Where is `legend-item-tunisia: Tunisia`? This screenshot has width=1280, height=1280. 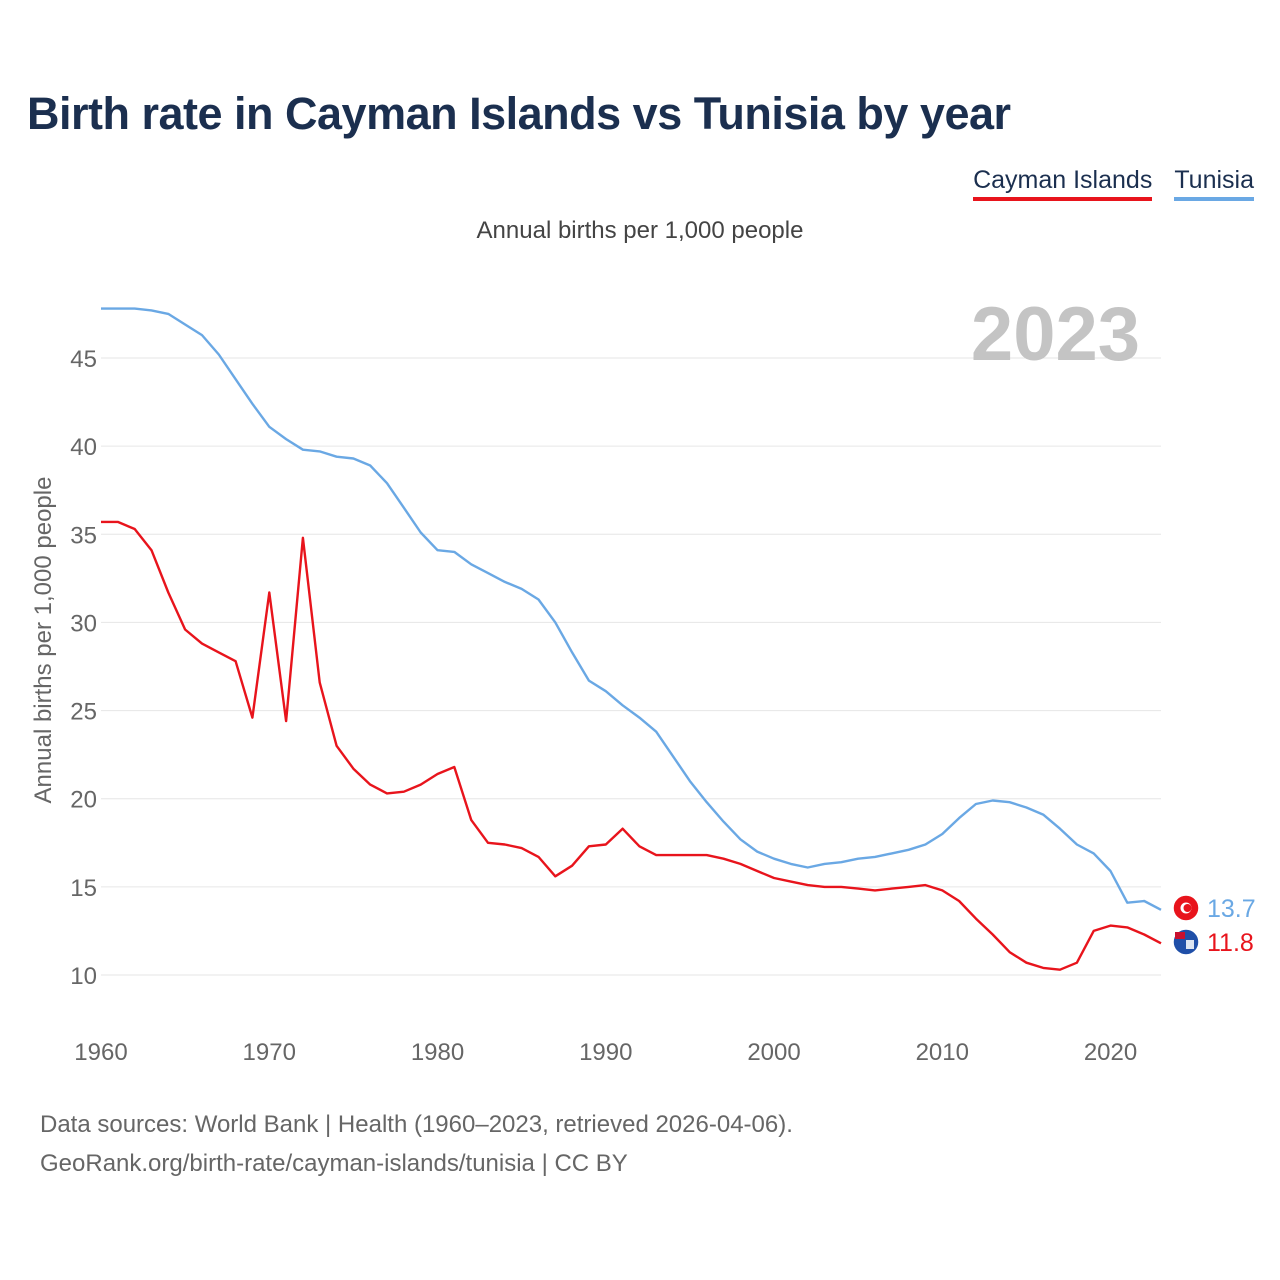 legend-item-tunisia: Tunisia is located at coordinates (1214, 183).